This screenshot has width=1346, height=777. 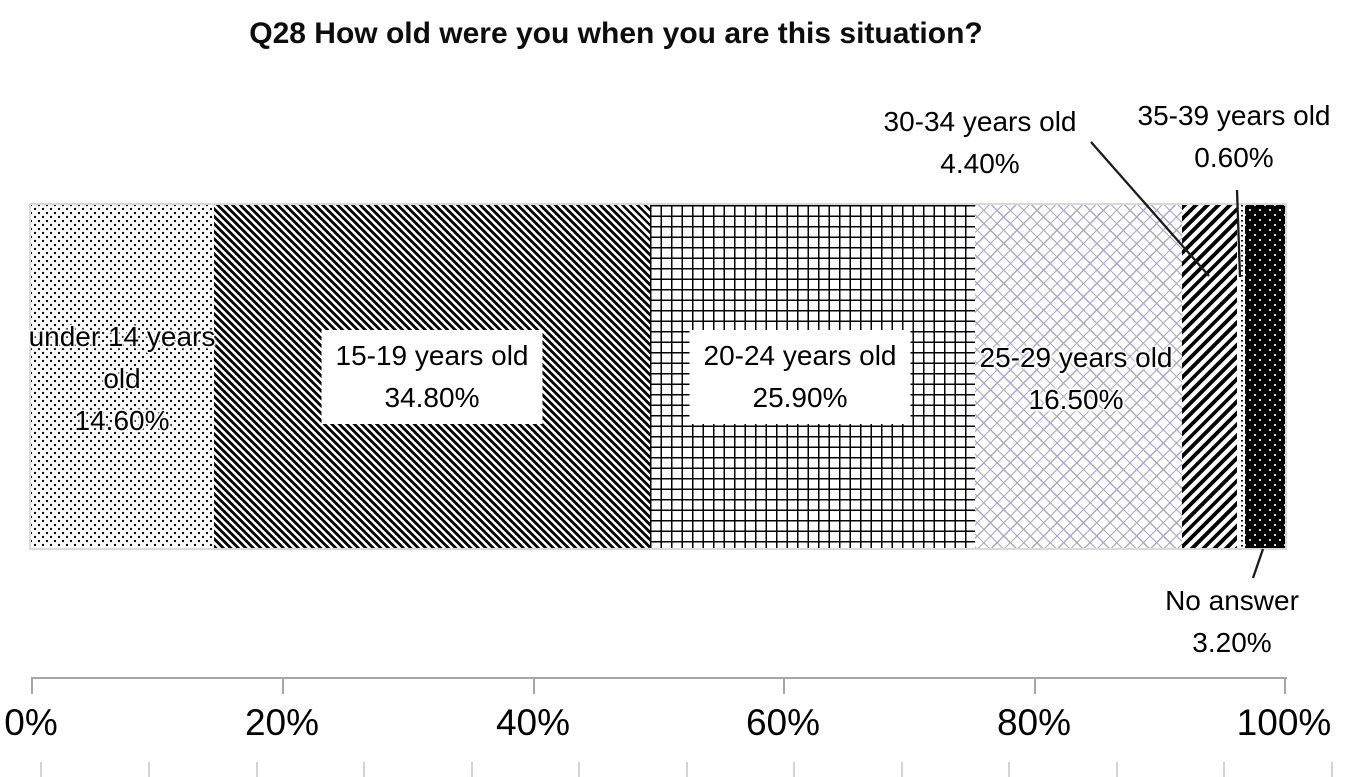 I want to click on x-axis-label-20: 20%, so click(x=282, y=722).